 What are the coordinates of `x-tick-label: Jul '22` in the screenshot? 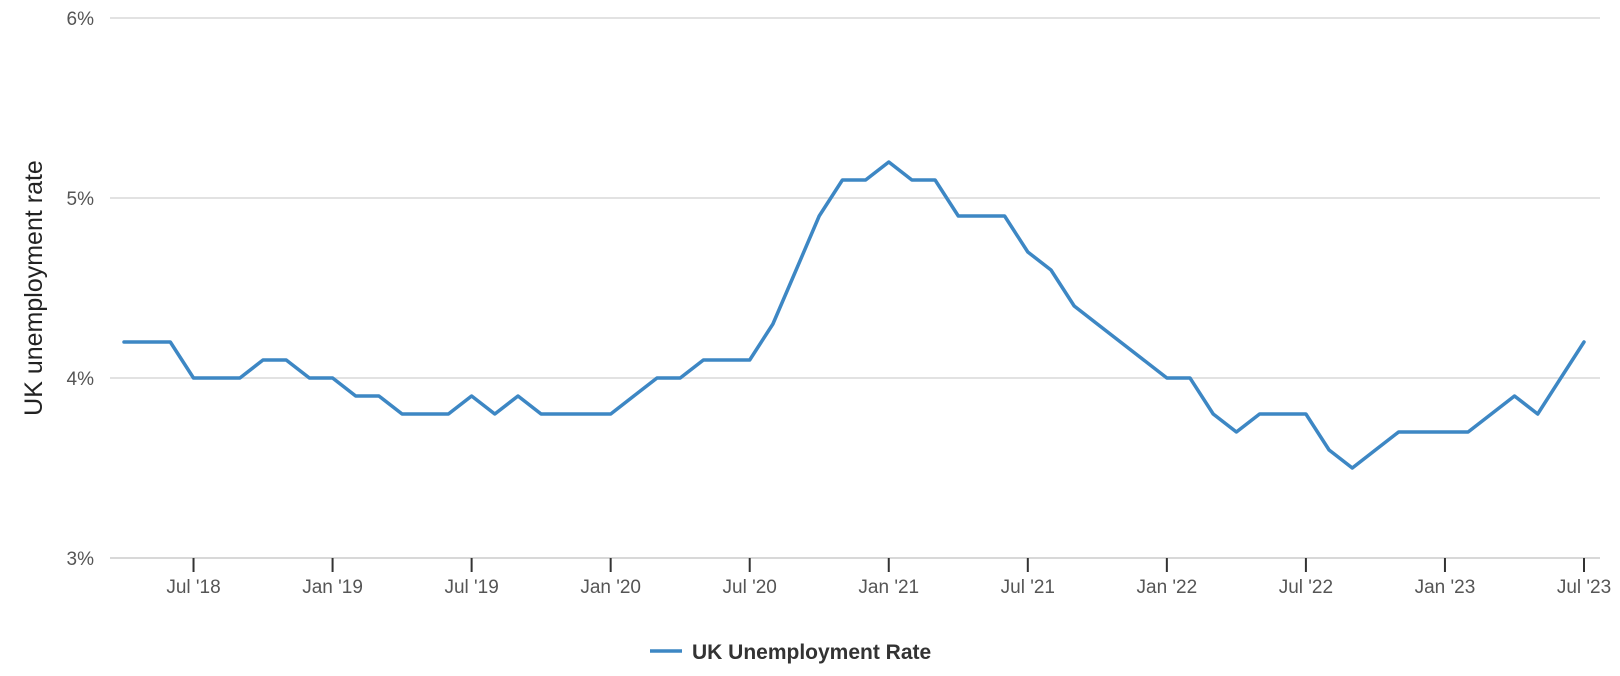 It's located at (1306, 587).